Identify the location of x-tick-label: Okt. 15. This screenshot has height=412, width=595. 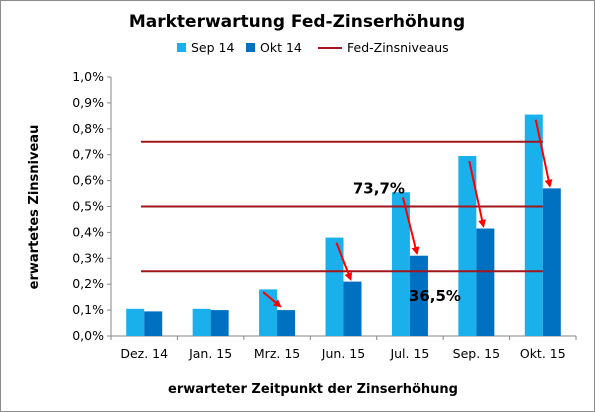
(543, 353).